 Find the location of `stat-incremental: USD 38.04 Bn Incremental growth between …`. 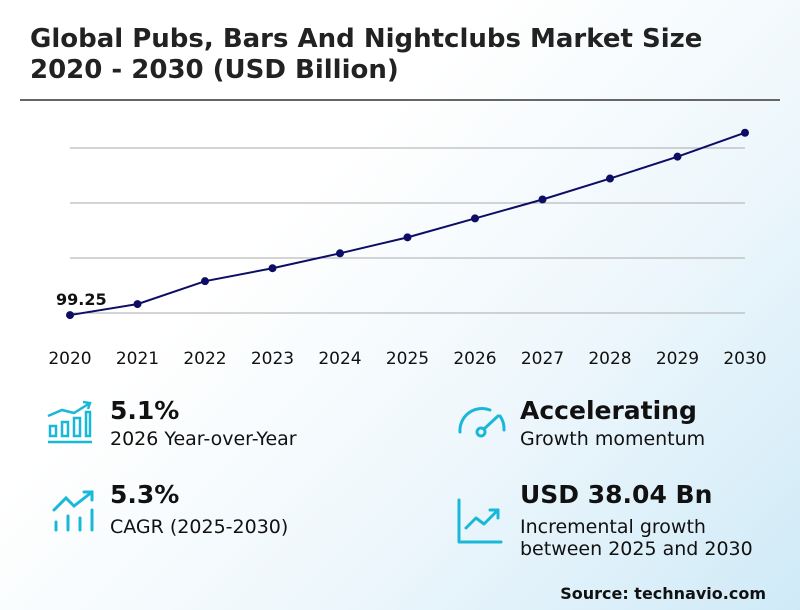

stat-incremental: USD 38.04 Bn Incremental growth between … is located at coordinates (636, 520).